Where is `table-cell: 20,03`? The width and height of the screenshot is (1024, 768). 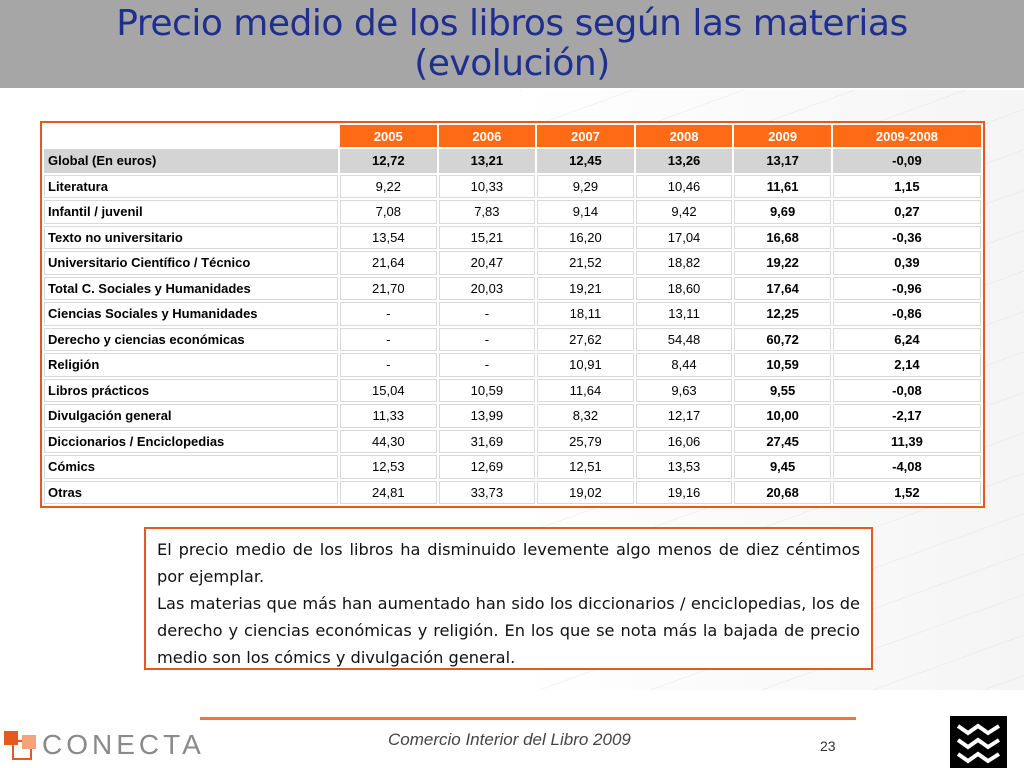
table-cell: 20,03 is located at coordinates (487, 288).